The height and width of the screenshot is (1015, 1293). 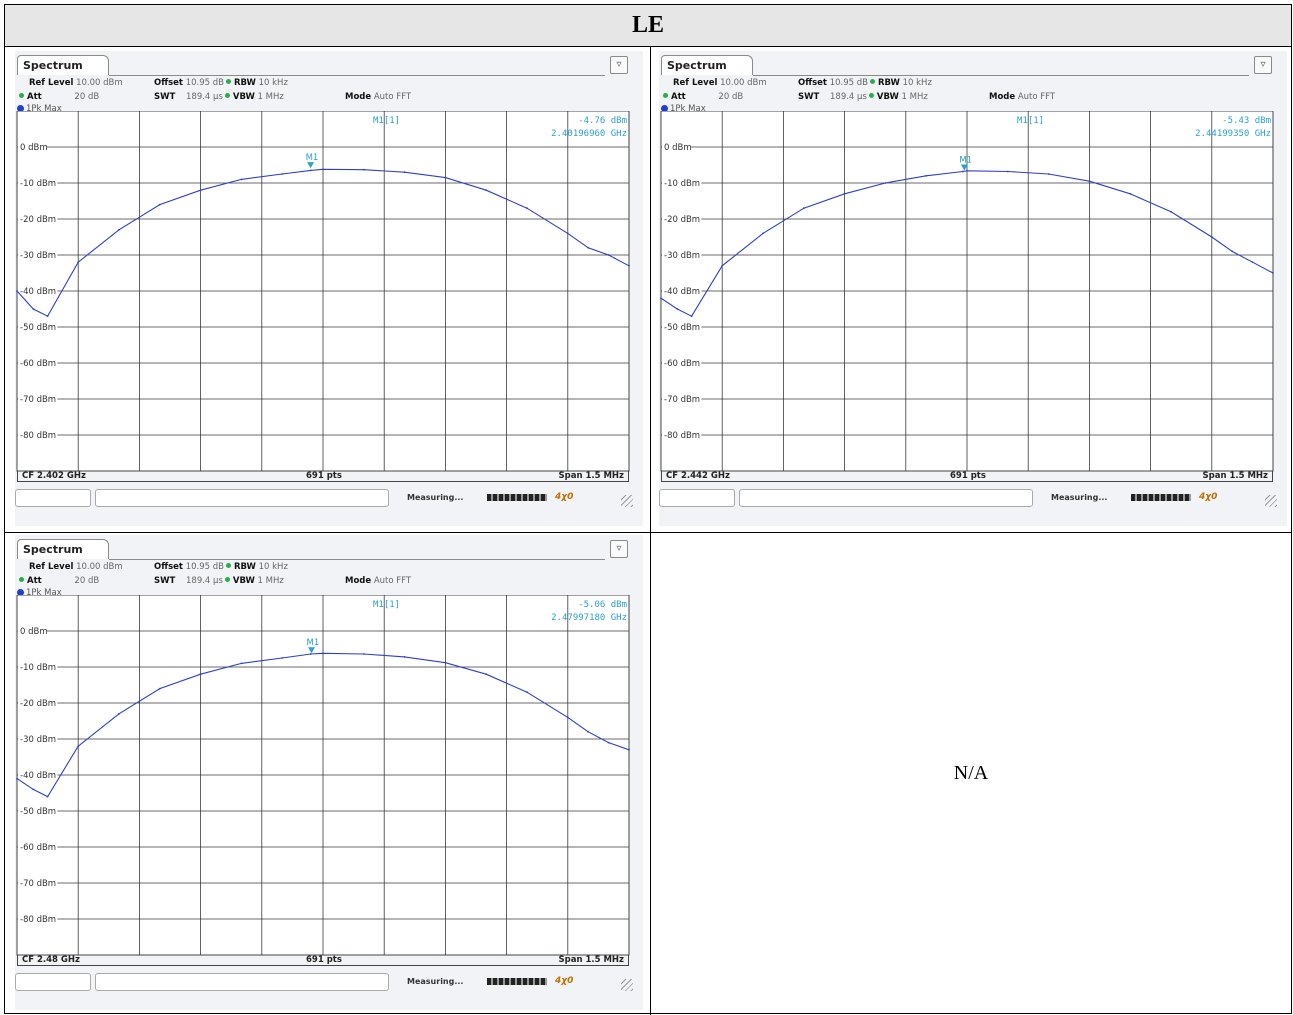 I want to click on plot-footer: CF 2.442 GHz 691 pts Span 1.5 MHz, so click(x=967, y=476).